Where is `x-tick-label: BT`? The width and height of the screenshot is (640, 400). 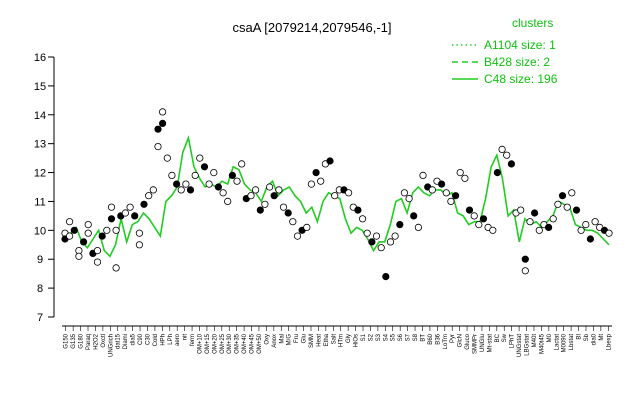 x-tick-label: BT is located at coordinates (423, 338).